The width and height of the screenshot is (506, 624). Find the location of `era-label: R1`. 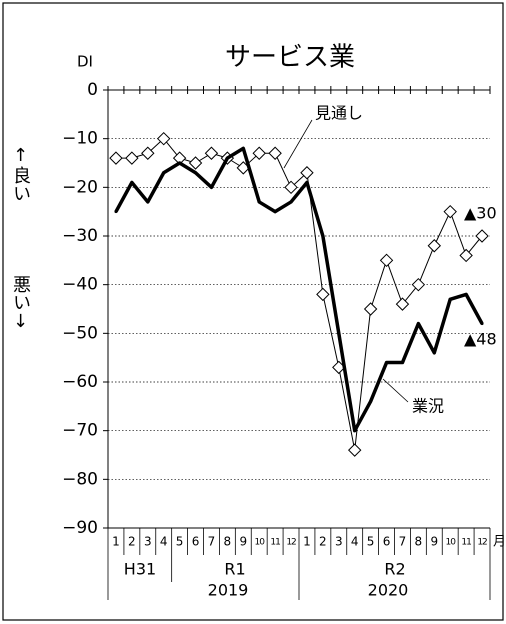

era-label: R1 is located at coordinates (234, 569).